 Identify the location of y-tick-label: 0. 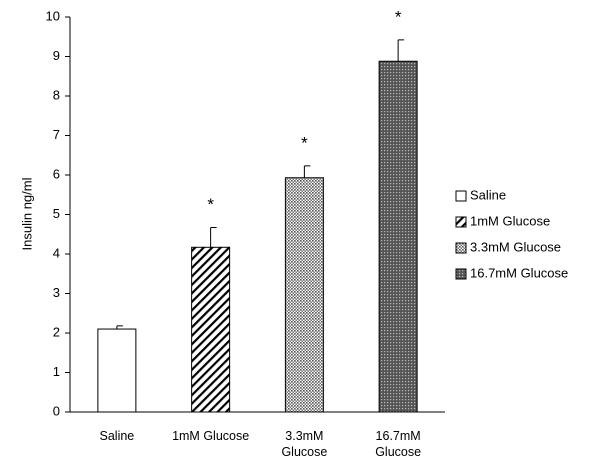
(56, 410).